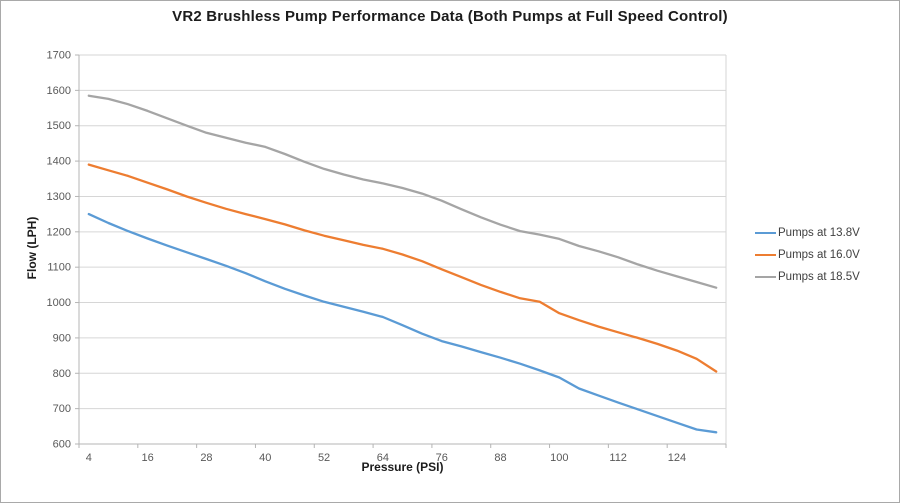 The height and width of the screenshot is (503, 900). I want to click on x-tick-label: 4, so click(89, 458).